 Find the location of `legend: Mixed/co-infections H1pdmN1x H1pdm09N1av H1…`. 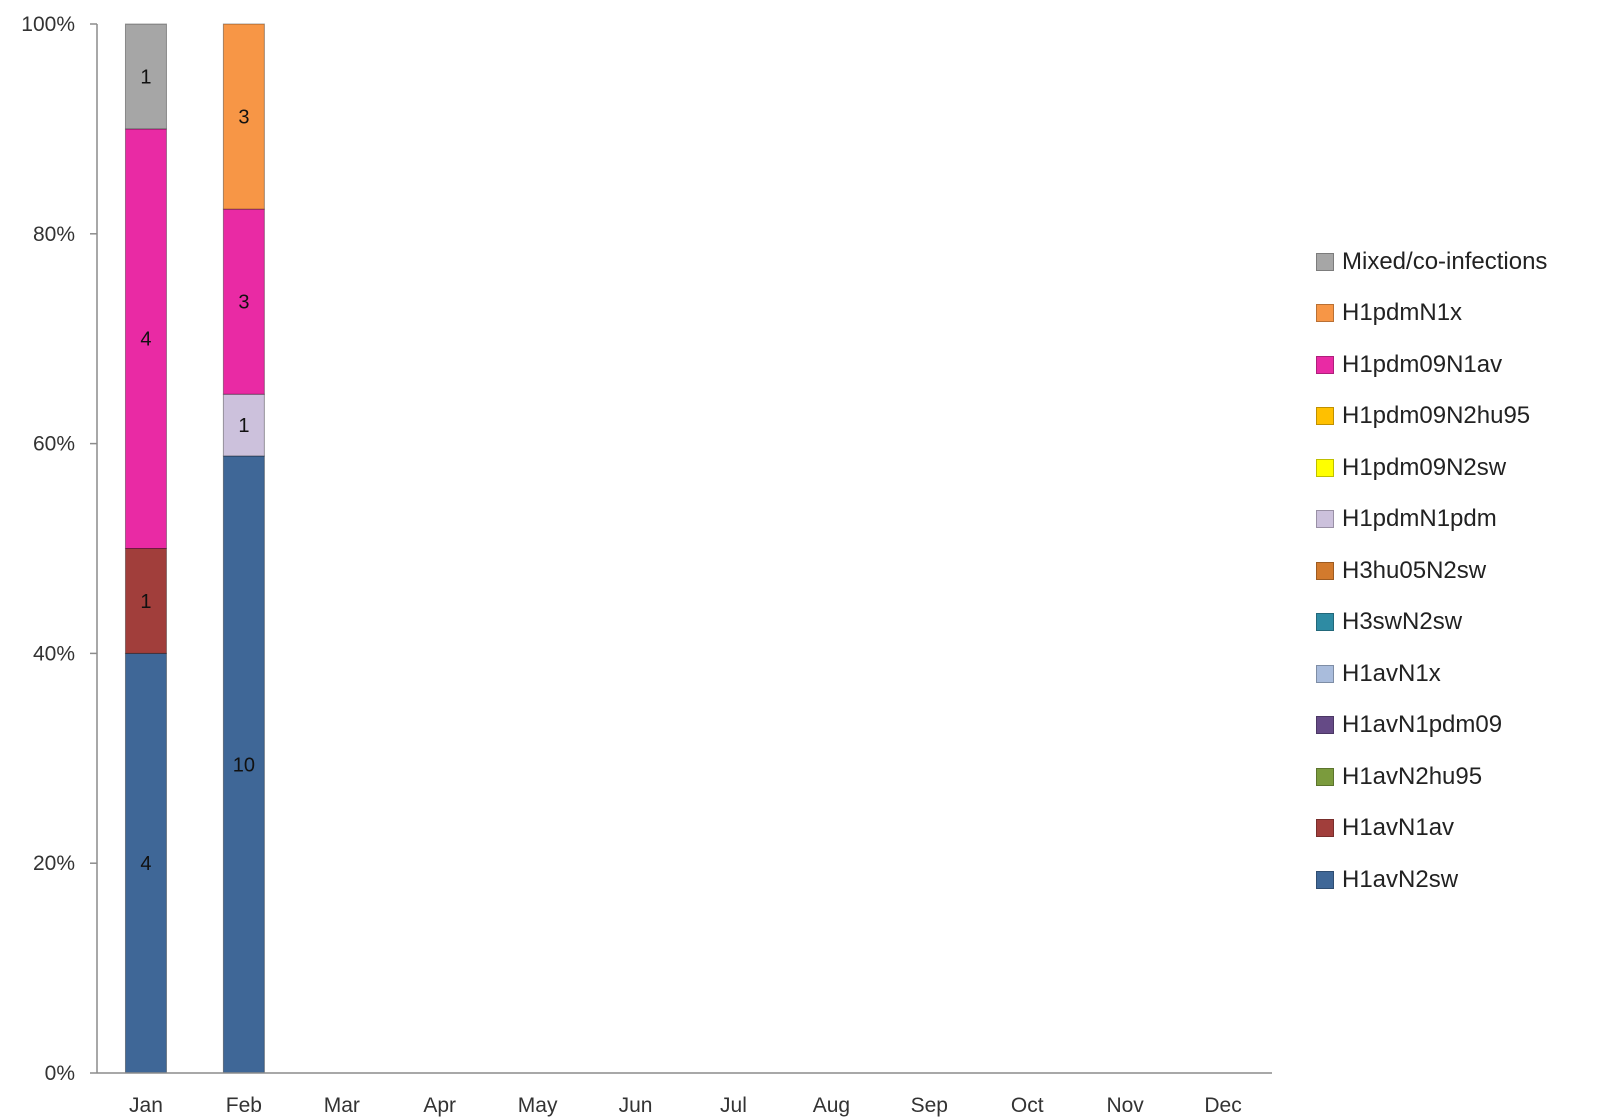

legend: Mixed/co-infections H1pdmN1x H1pdm09N1av H1… is located at coordinates (1431, 571).